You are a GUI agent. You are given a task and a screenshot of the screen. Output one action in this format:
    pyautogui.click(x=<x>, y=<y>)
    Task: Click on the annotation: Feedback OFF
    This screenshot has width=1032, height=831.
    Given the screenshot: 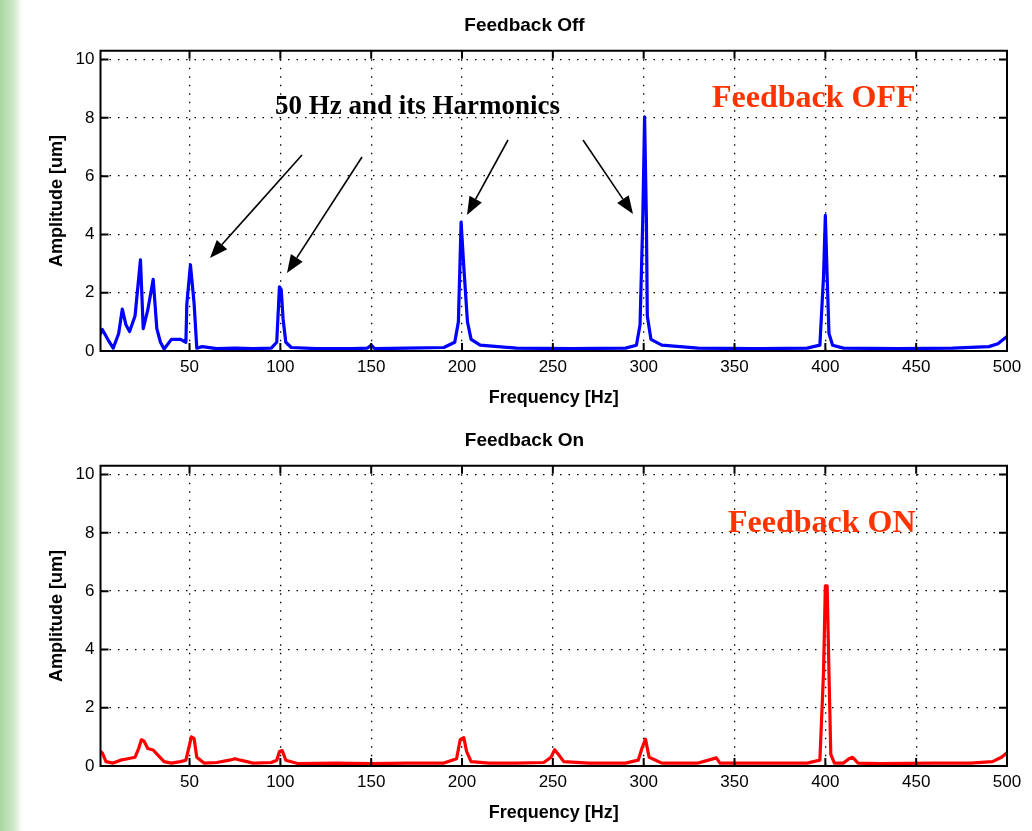 What is the action you would take?
    pyautogui.click(x=814, y=96)
    